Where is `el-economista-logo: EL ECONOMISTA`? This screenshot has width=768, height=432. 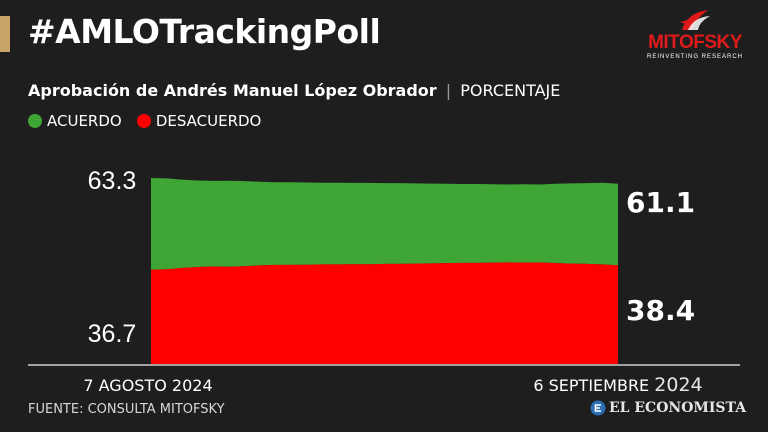
el-economista-logo: EL ECONOMISTA is located at coordinates (668, 408).